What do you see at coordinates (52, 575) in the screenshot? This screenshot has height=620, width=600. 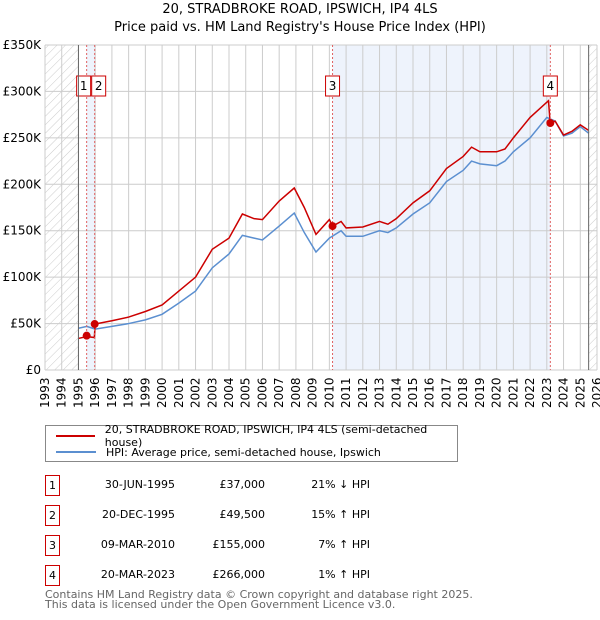 I see `sale-number: 4` at bounding box center [52, 575].